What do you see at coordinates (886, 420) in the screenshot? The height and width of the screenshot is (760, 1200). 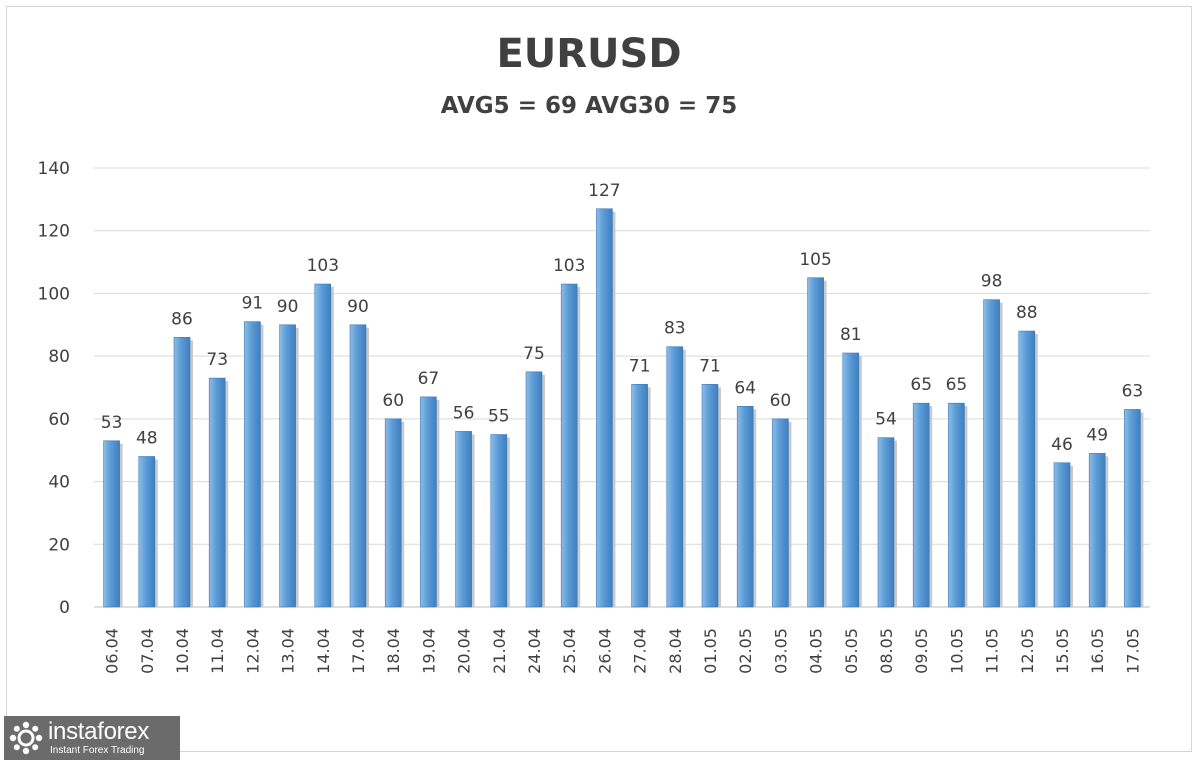 I see `data-label: 54` at bounding box center [886, 420].